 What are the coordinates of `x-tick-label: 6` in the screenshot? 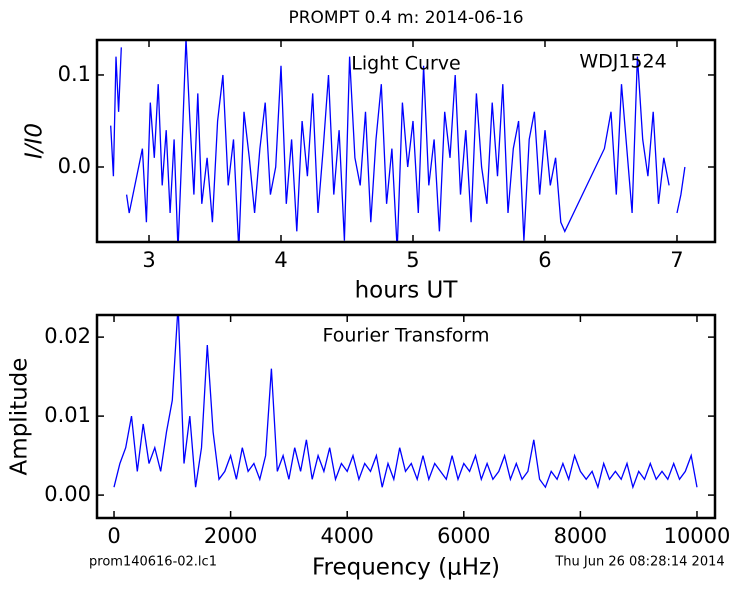 It's located at (544, 260).